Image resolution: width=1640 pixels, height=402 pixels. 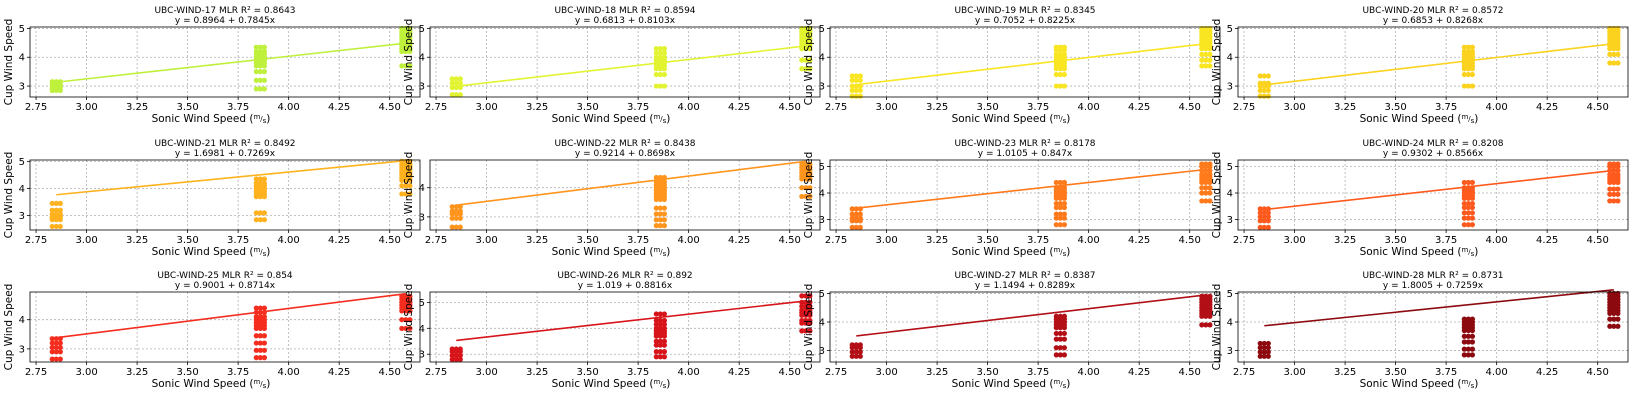 I want to click on regression-equation: y = 0.9302 + 0.8566x, so click(x=1433, y=154).